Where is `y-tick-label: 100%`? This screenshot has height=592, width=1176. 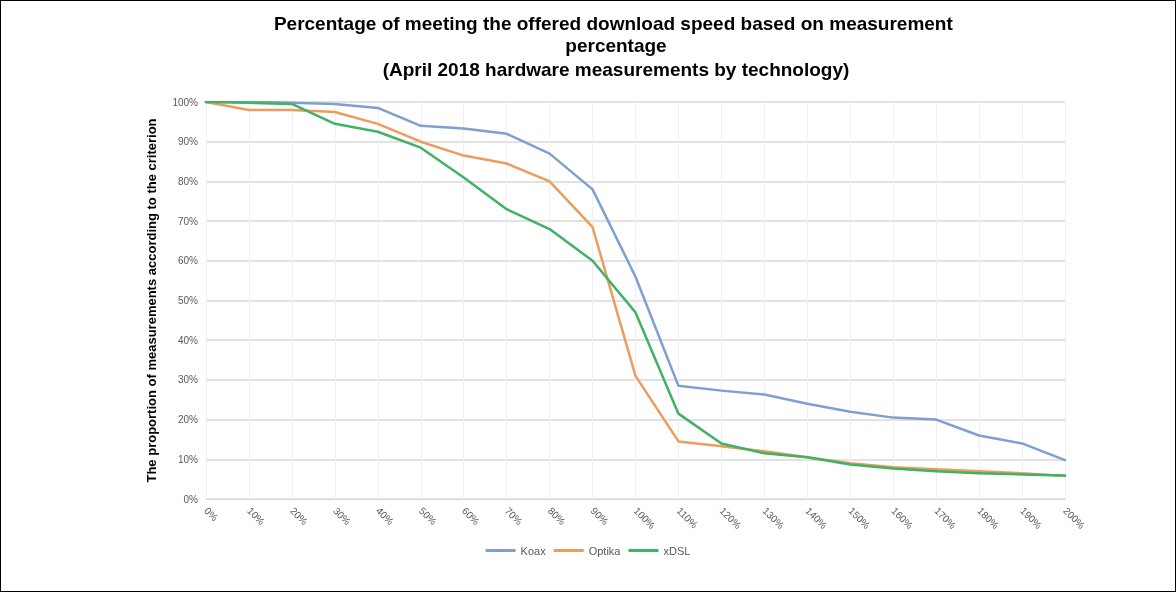 y-tick-label: 100% is located at coordinates (185, 102).